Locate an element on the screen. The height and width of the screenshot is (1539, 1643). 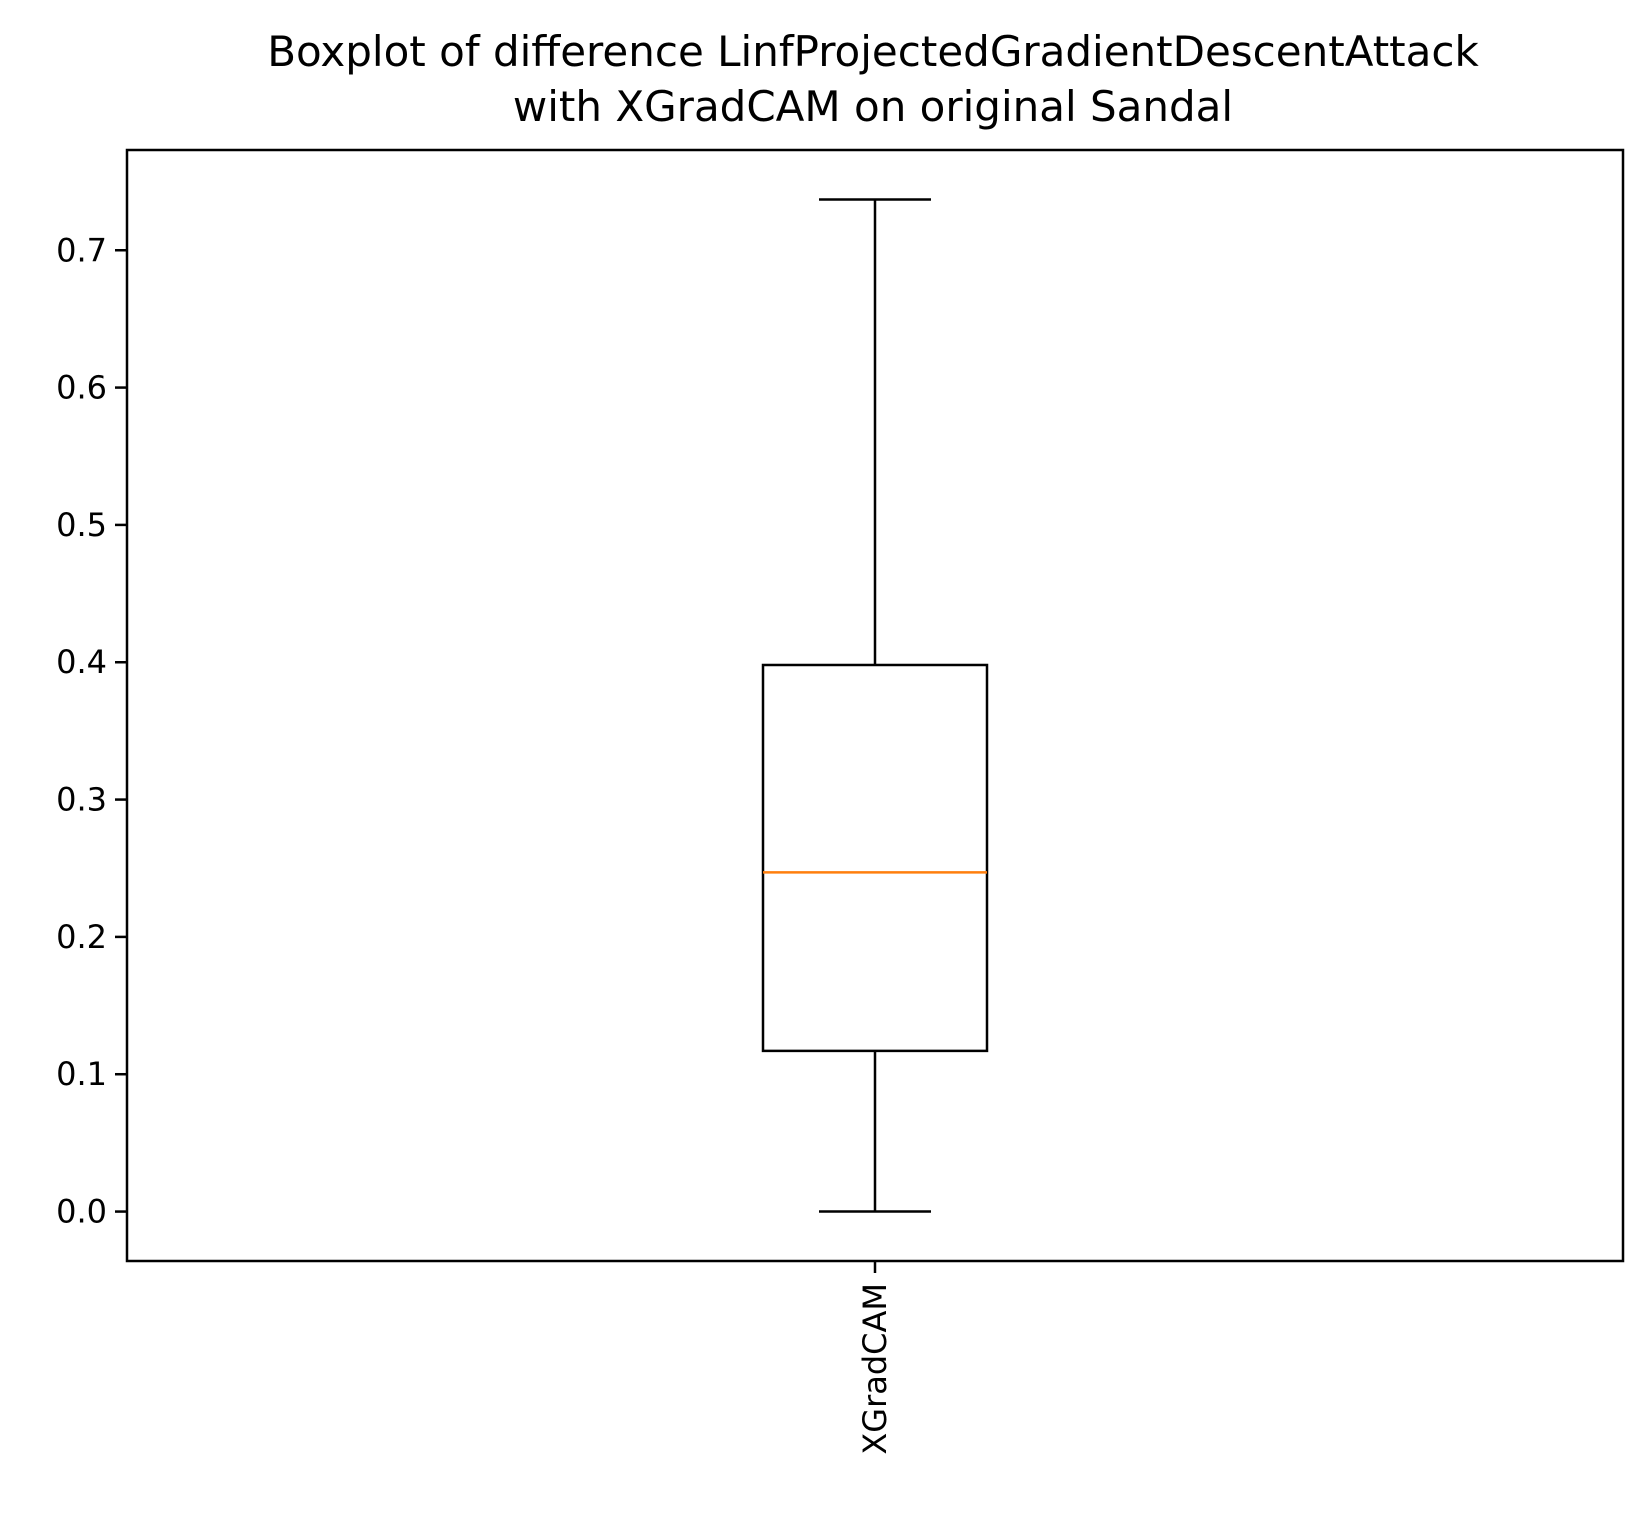
y-axis: 0.0 0.1 0.2 0.3 0.4 0.5 0.6 0.7 is located at coordinates (91, 731).